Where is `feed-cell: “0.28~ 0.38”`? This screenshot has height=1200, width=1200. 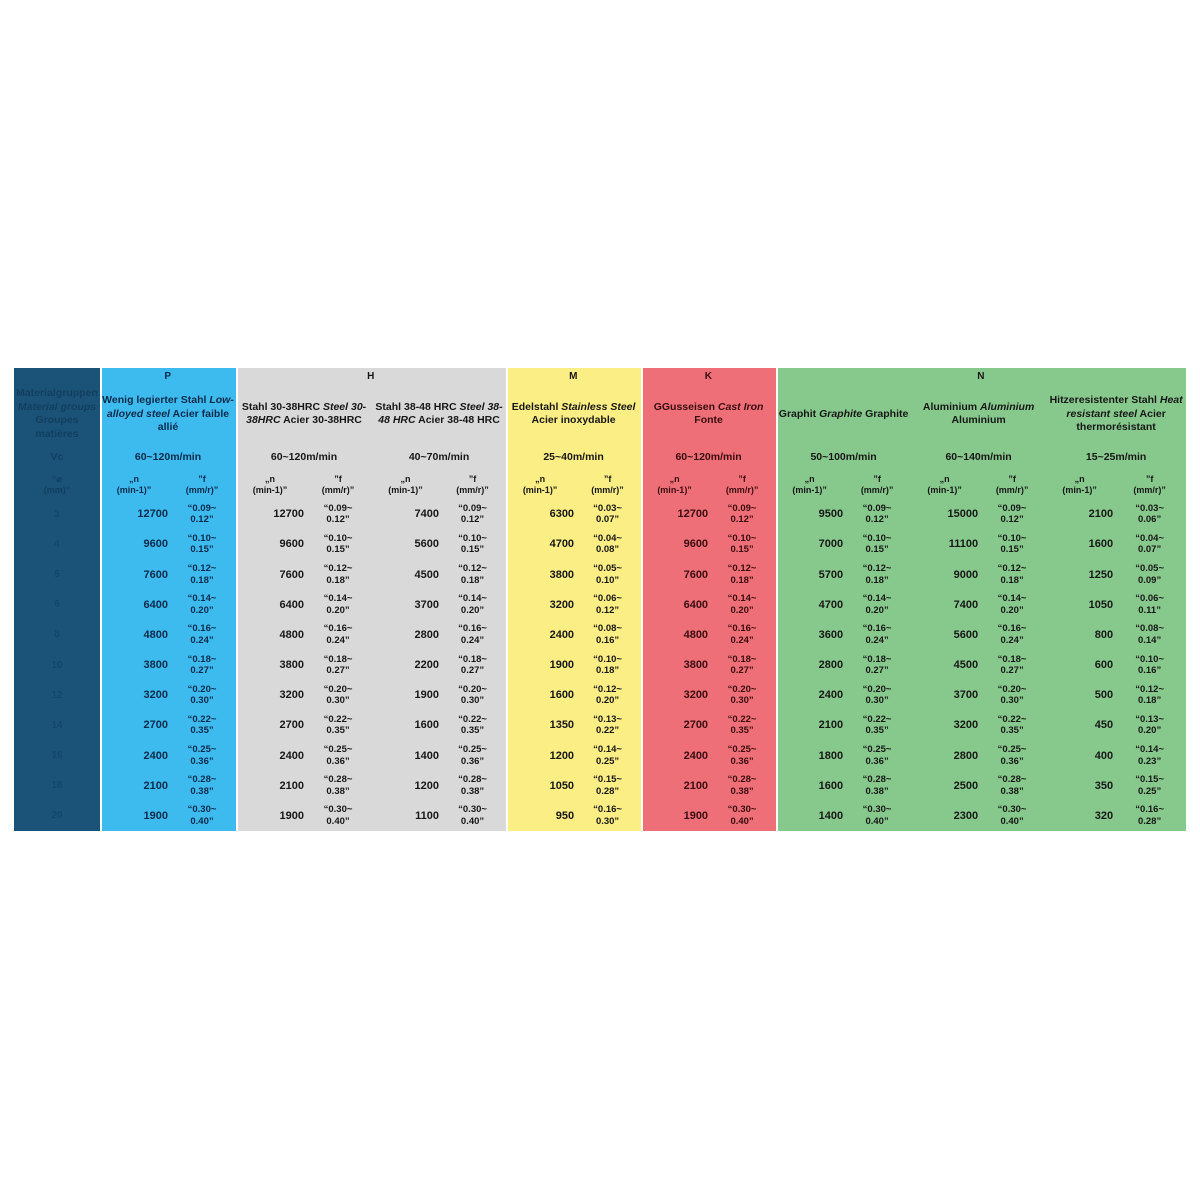
feed-cell: “0.28~ 0.38” is located at coordinates (742, 785).